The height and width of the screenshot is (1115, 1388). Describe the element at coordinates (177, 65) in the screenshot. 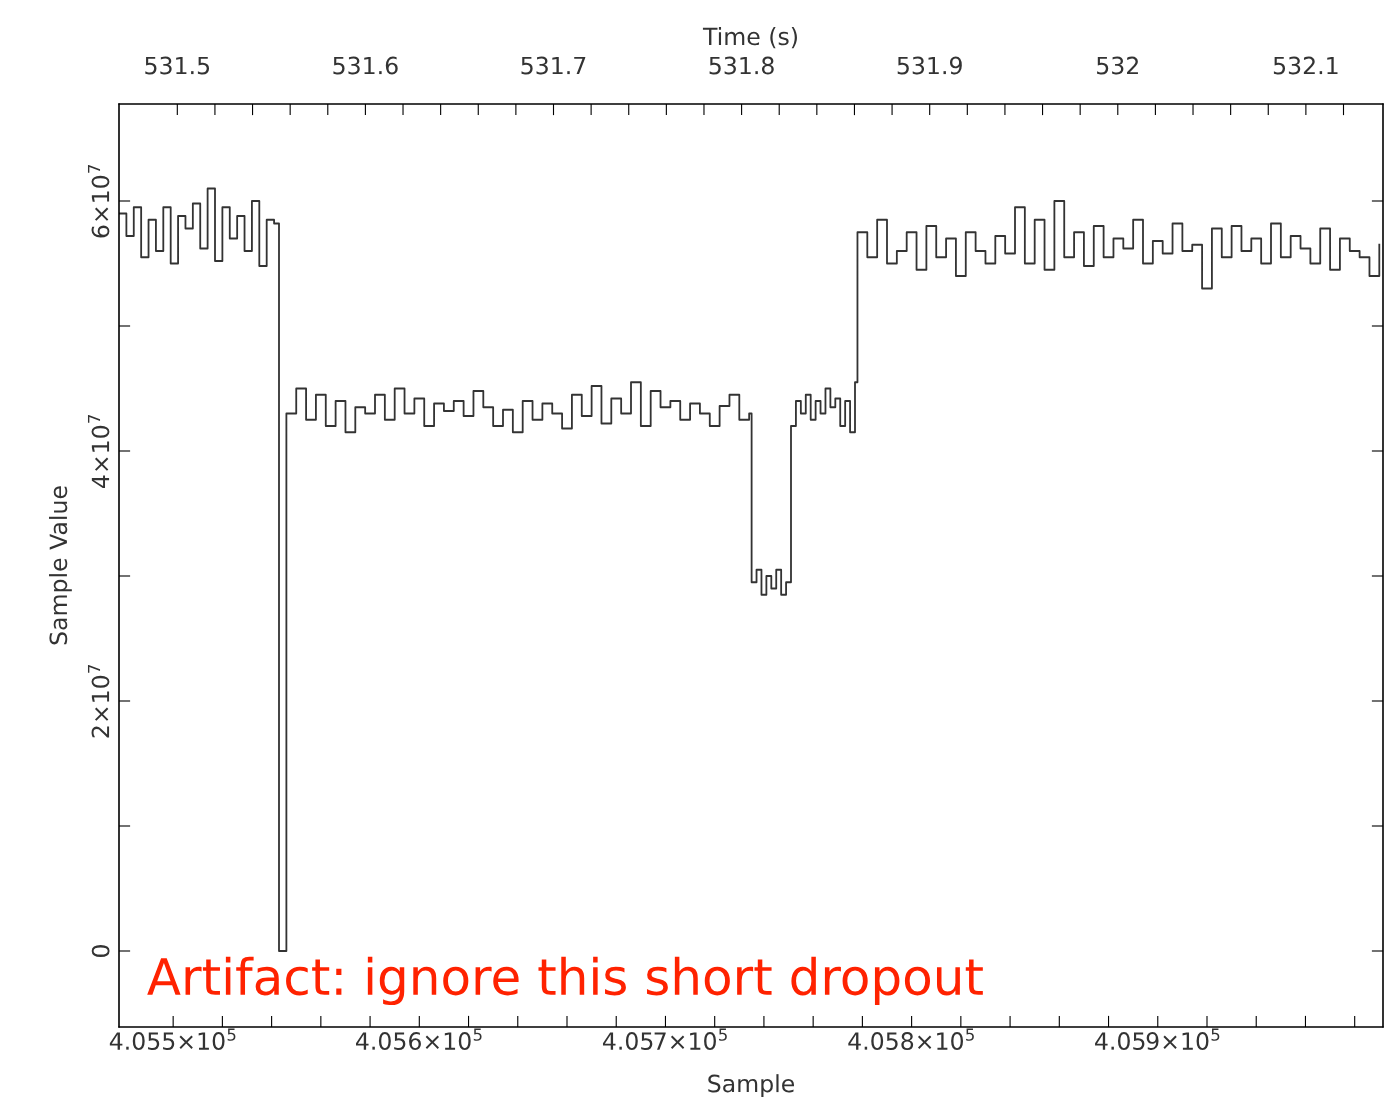

I see `x2-tick-label: 531.5` at that location.